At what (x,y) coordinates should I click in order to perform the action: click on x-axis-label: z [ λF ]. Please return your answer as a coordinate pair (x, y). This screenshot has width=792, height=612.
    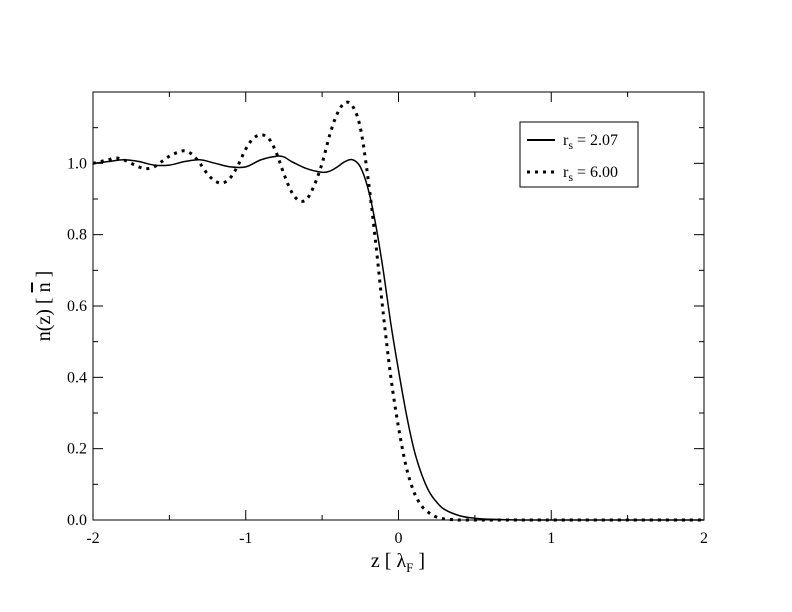
    Looking at the image, I should click on (398, 562).